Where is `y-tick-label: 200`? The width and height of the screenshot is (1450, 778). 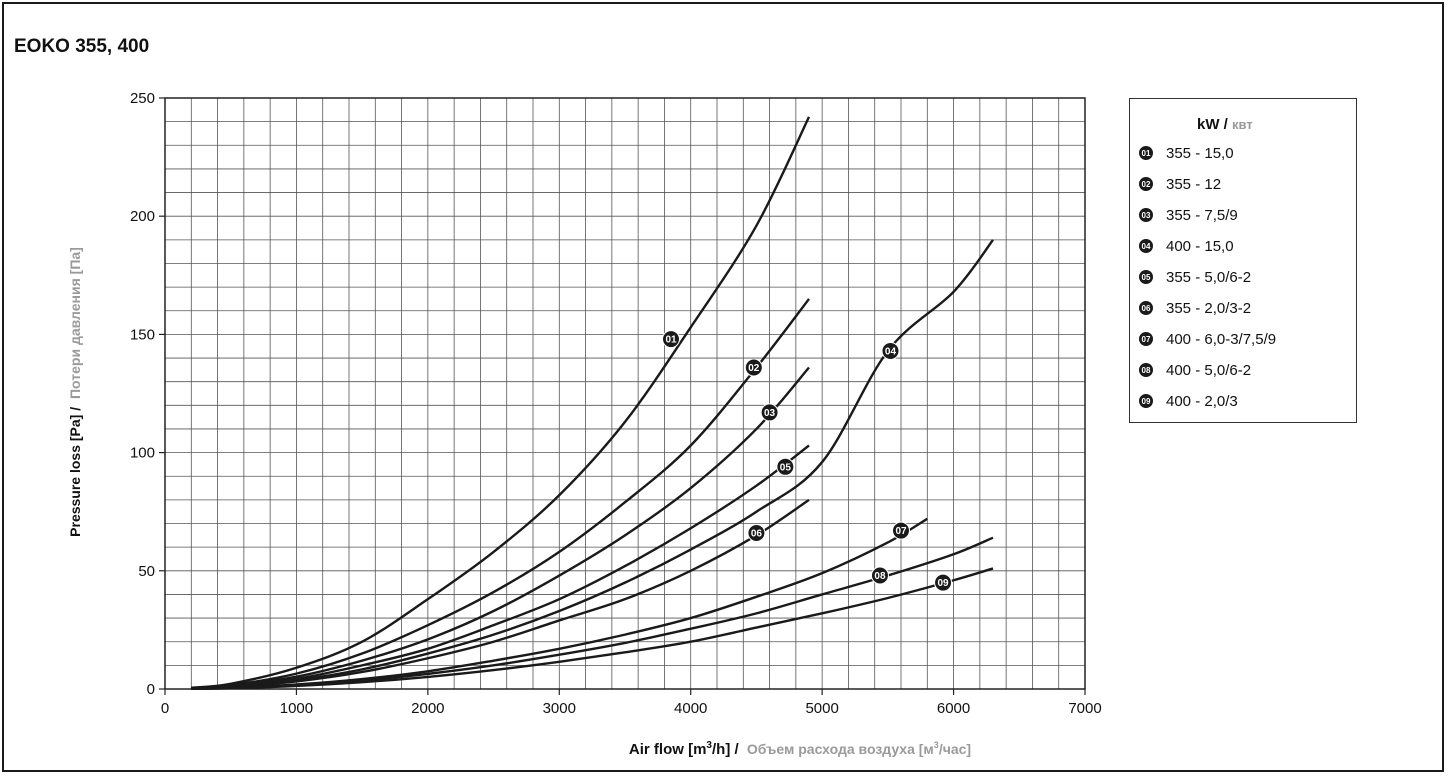
y-tick-label: 200 is located at coordinates (142, 216).